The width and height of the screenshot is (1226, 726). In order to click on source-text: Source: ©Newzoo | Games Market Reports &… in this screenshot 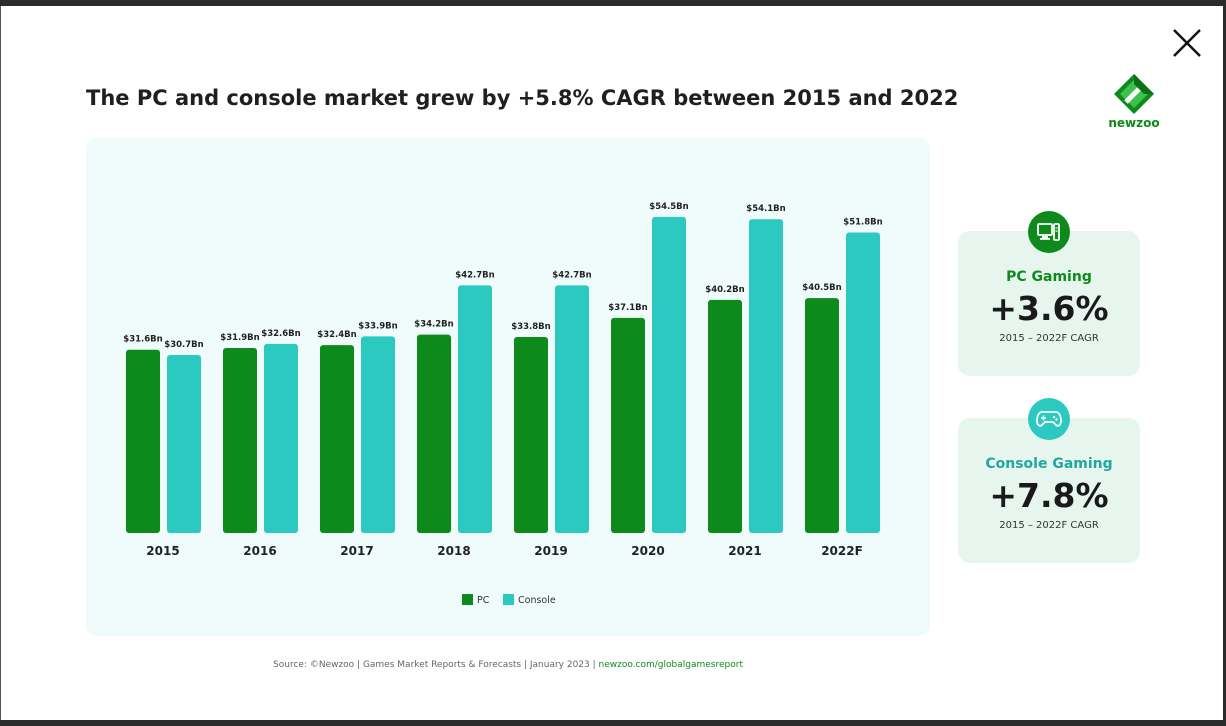, I will do `click(436, 665)`.